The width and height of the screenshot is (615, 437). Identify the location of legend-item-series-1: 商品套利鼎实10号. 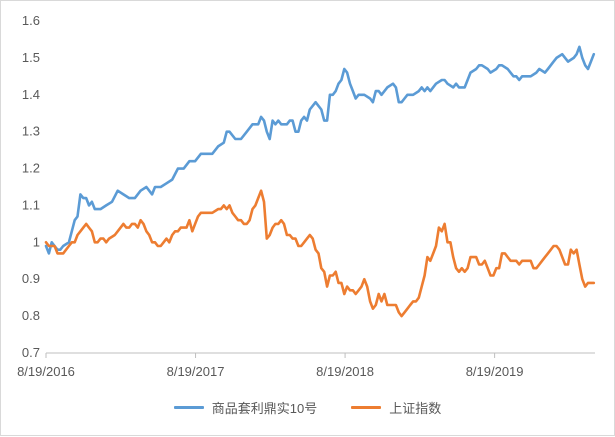
(245, 407).